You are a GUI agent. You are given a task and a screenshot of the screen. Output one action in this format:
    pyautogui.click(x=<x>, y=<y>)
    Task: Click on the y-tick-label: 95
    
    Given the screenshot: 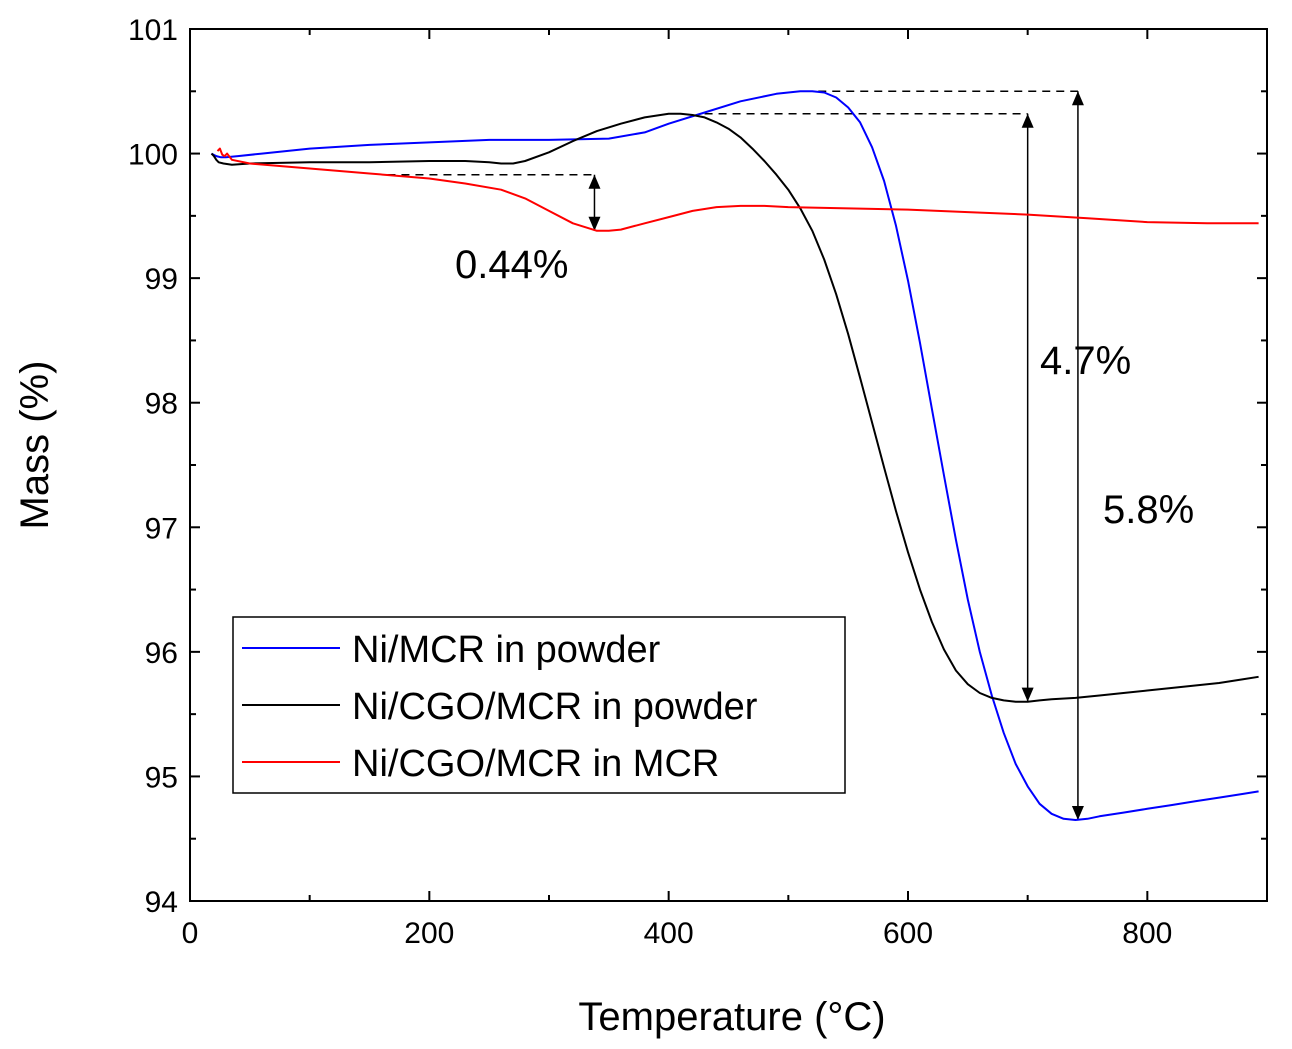 What is the action you would take?
    pyautogui.click(x=161, y=777)
    